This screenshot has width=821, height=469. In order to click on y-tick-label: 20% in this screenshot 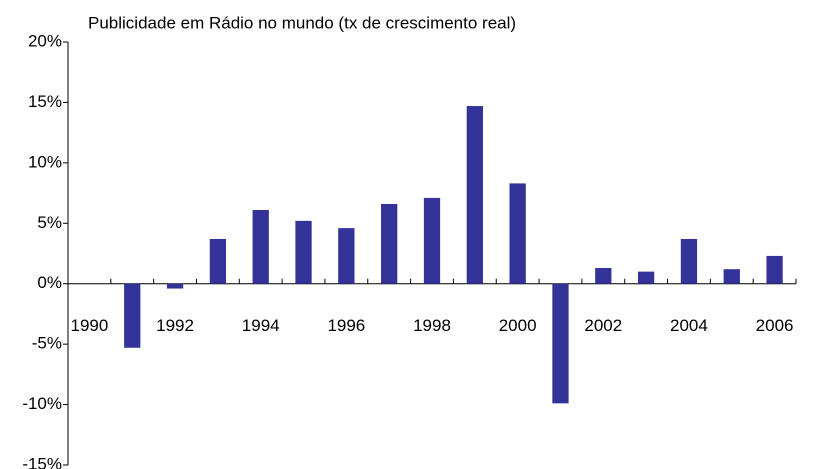, I will do `click(45, 40)`.